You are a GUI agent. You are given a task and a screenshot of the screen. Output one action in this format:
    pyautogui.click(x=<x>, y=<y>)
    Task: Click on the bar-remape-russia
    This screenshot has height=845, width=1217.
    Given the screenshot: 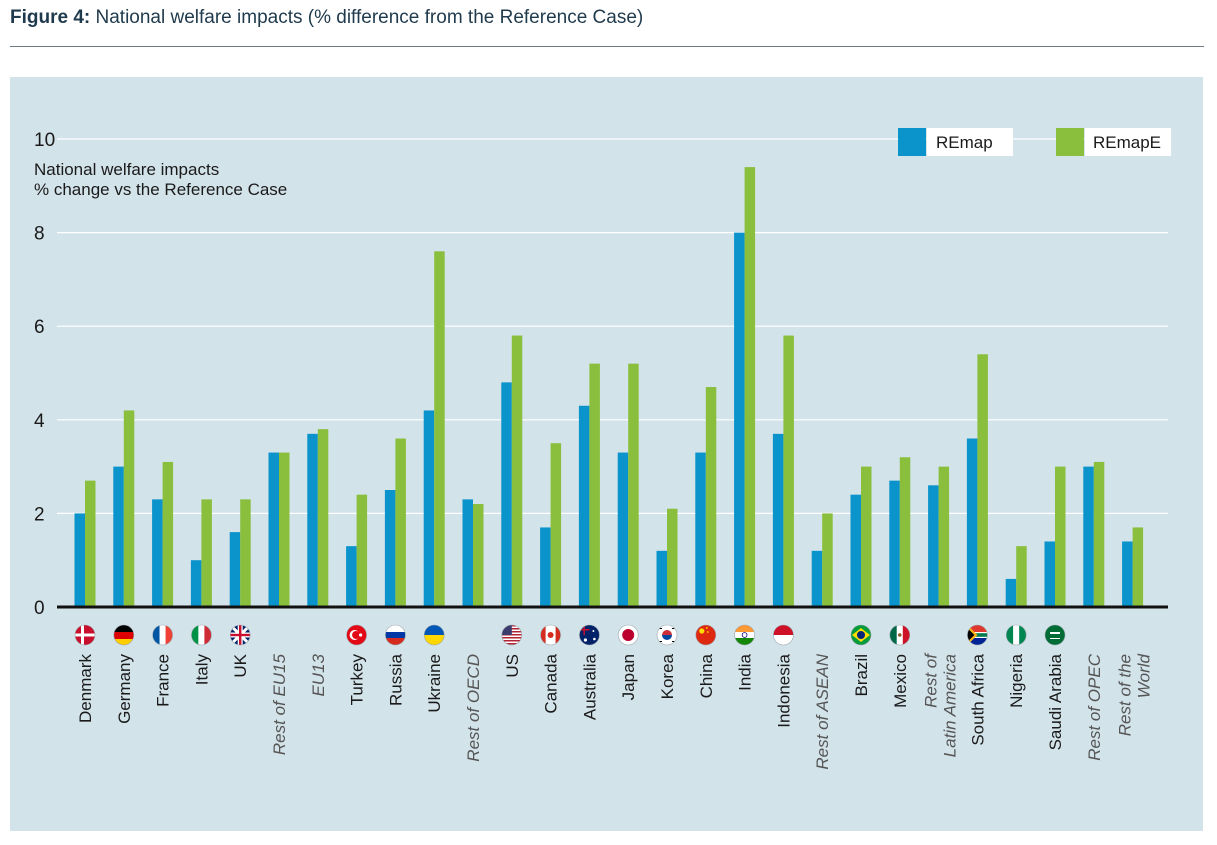 What is the action you would take?
    pyautogui.click(x=400, y=522)
    